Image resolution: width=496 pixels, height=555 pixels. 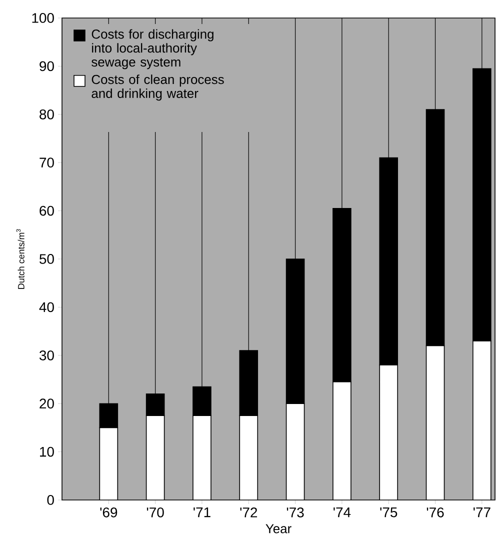 I want to click on x-tick-label: '77, so click(x=482, y=513).